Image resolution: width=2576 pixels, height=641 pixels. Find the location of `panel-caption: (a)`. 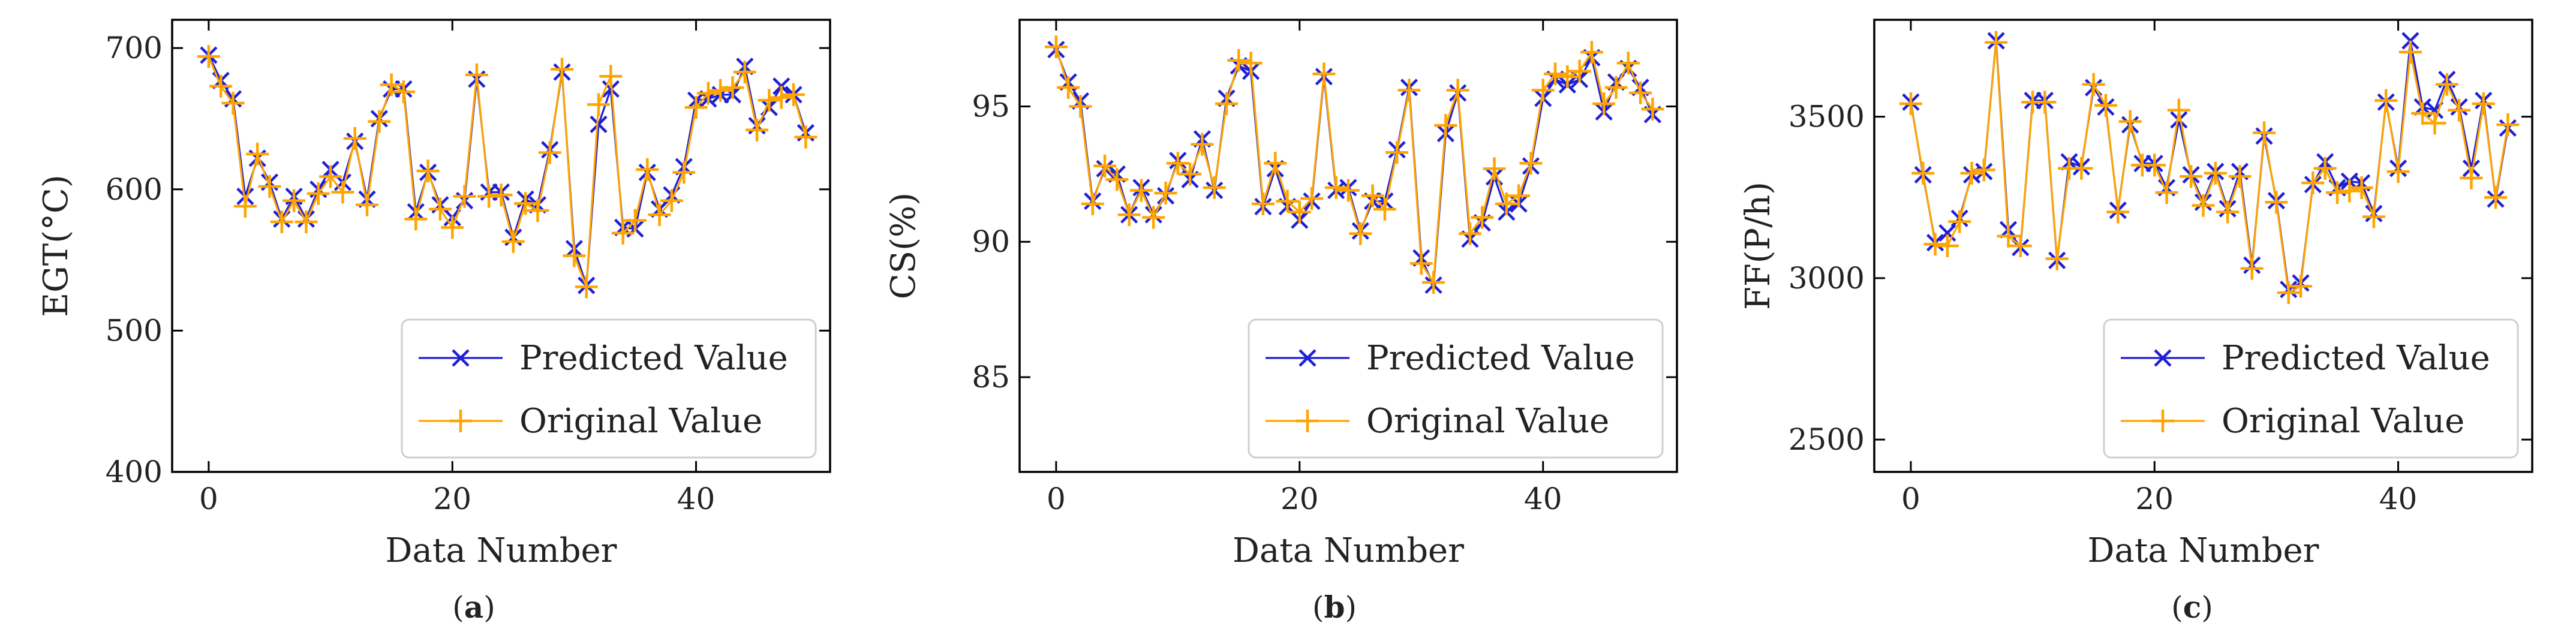

panel-caption: (a) is located at coordinates (474, 607).